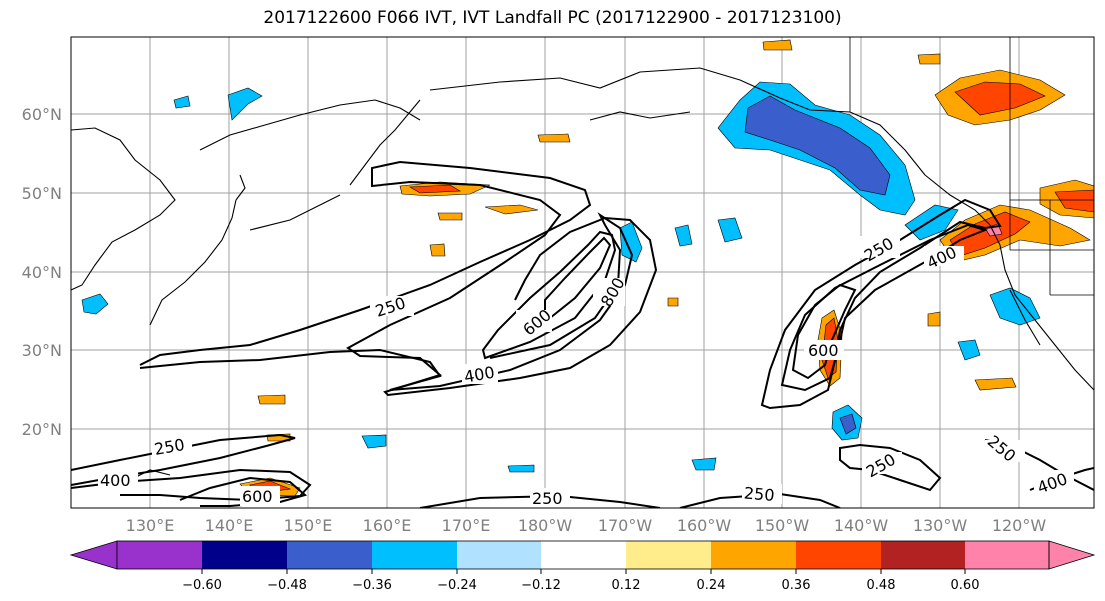 The width and height of the screenshot is (1105, 601). Describe the element at coordinates (183, 459) in the screenshot. I see `ivt-contour-250-south` at that location.